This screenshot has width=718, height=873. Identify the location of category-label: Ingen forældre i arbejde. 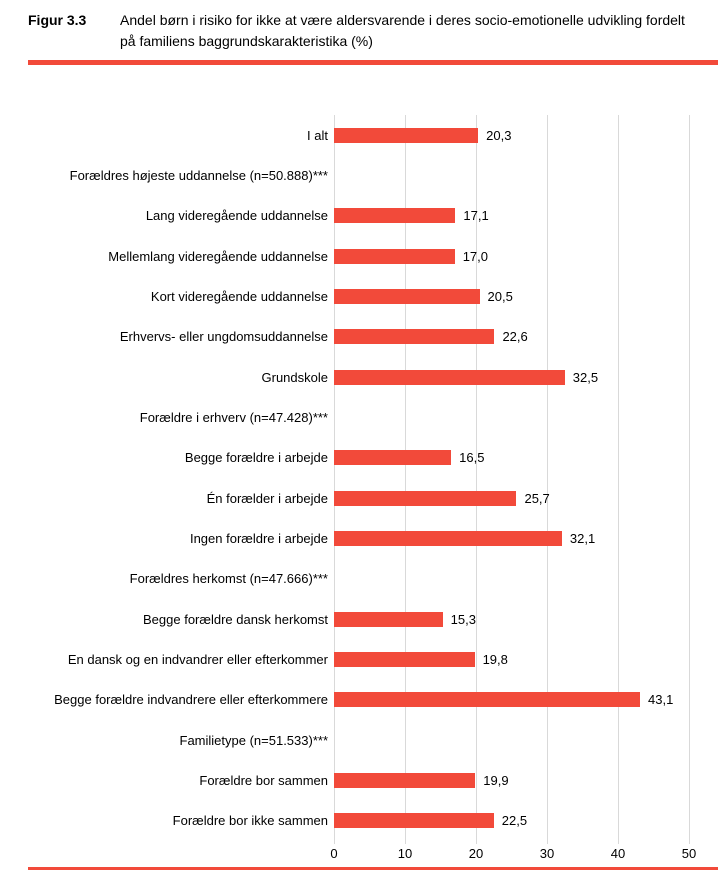
(258, 538).